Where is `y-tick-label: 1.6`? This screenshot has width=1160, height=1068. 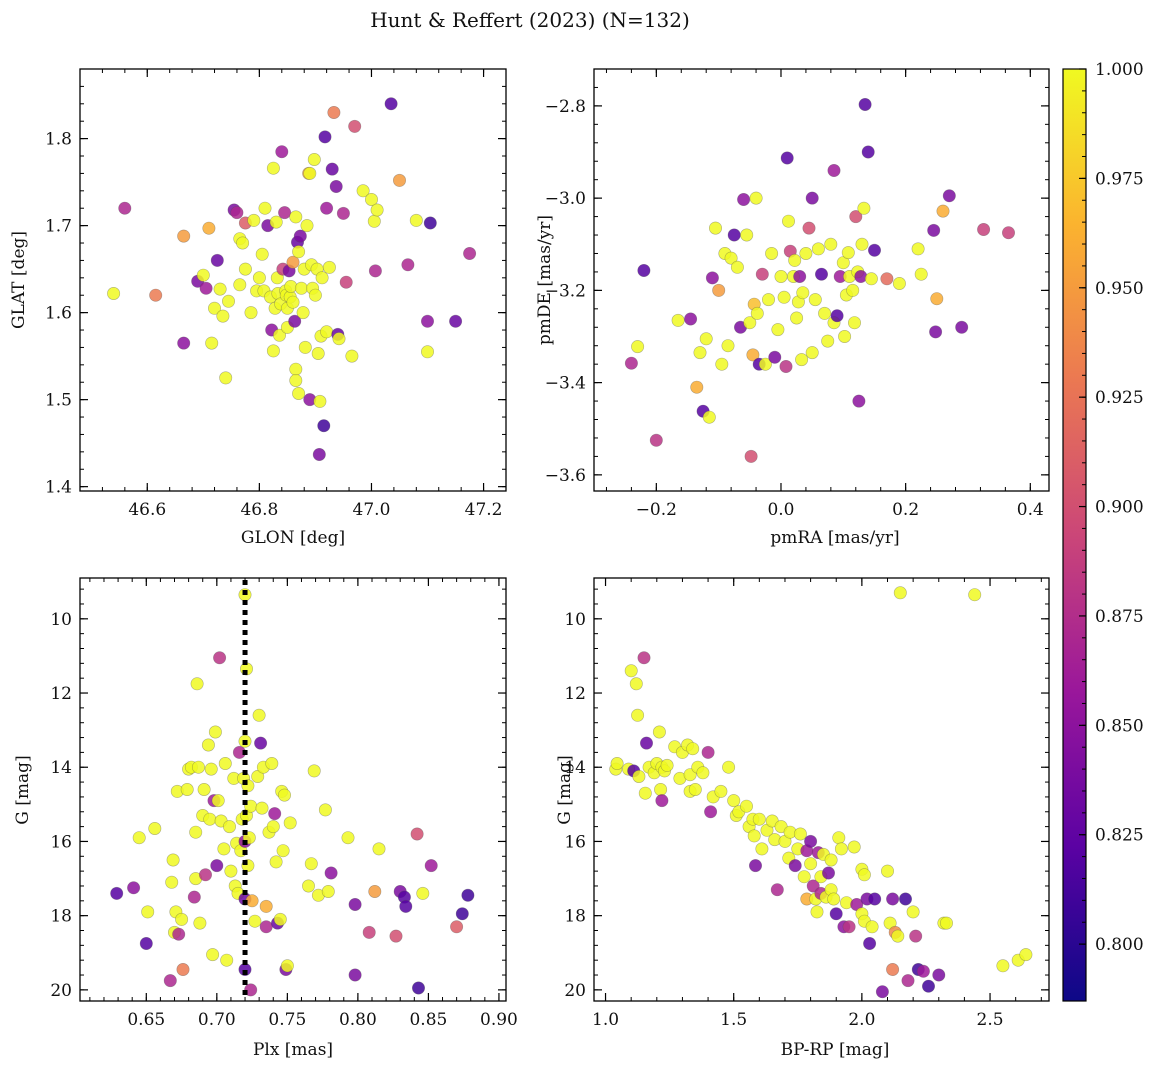
y-tick-label: 1.6 is located at coordinates (58, 314).